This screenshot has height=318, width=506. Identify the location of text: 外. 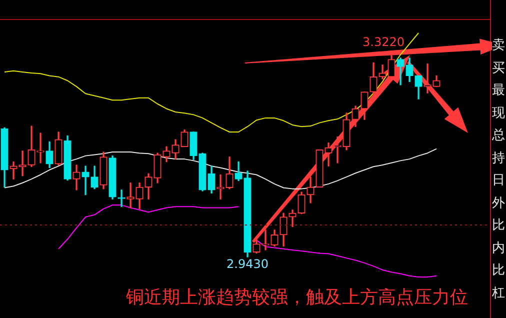
(498, 203).